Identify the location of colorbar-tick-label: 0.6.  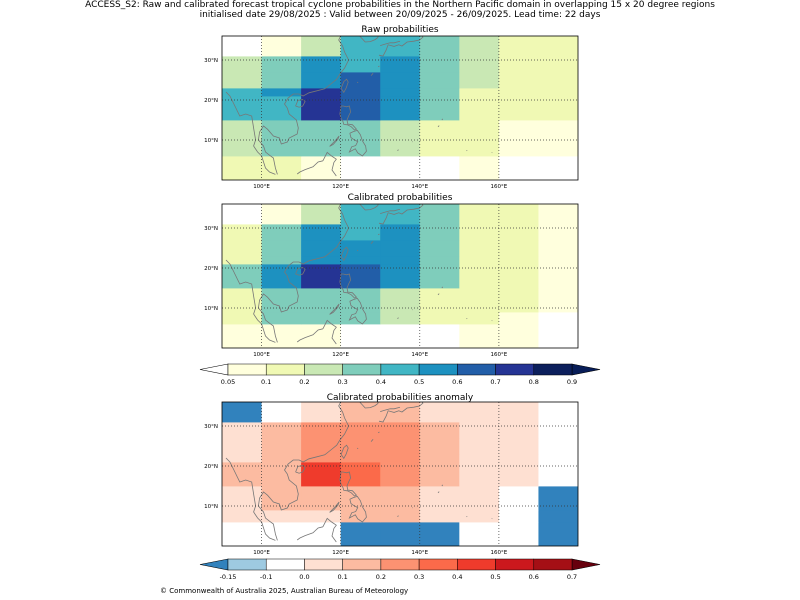
(457, 382).